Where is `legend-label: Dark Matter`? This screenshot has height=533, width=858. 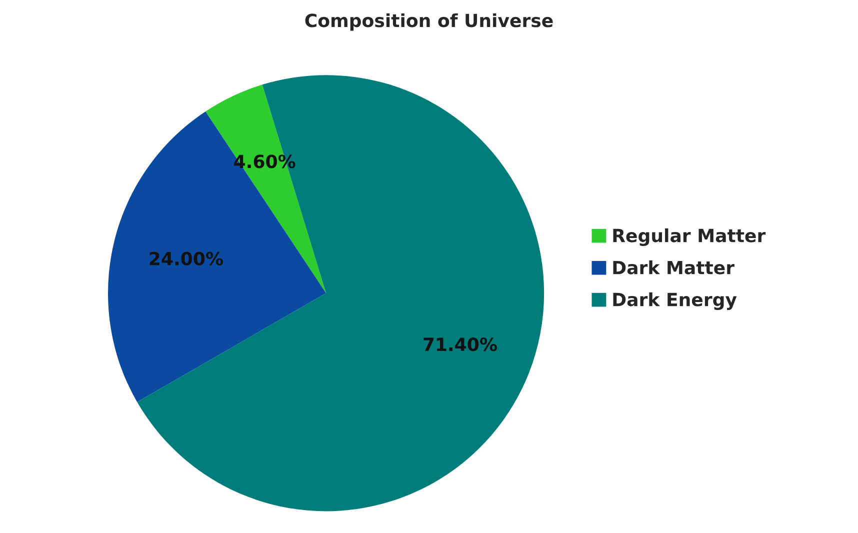
legend-label: Dark Matter is located at coordinates (673, 267).